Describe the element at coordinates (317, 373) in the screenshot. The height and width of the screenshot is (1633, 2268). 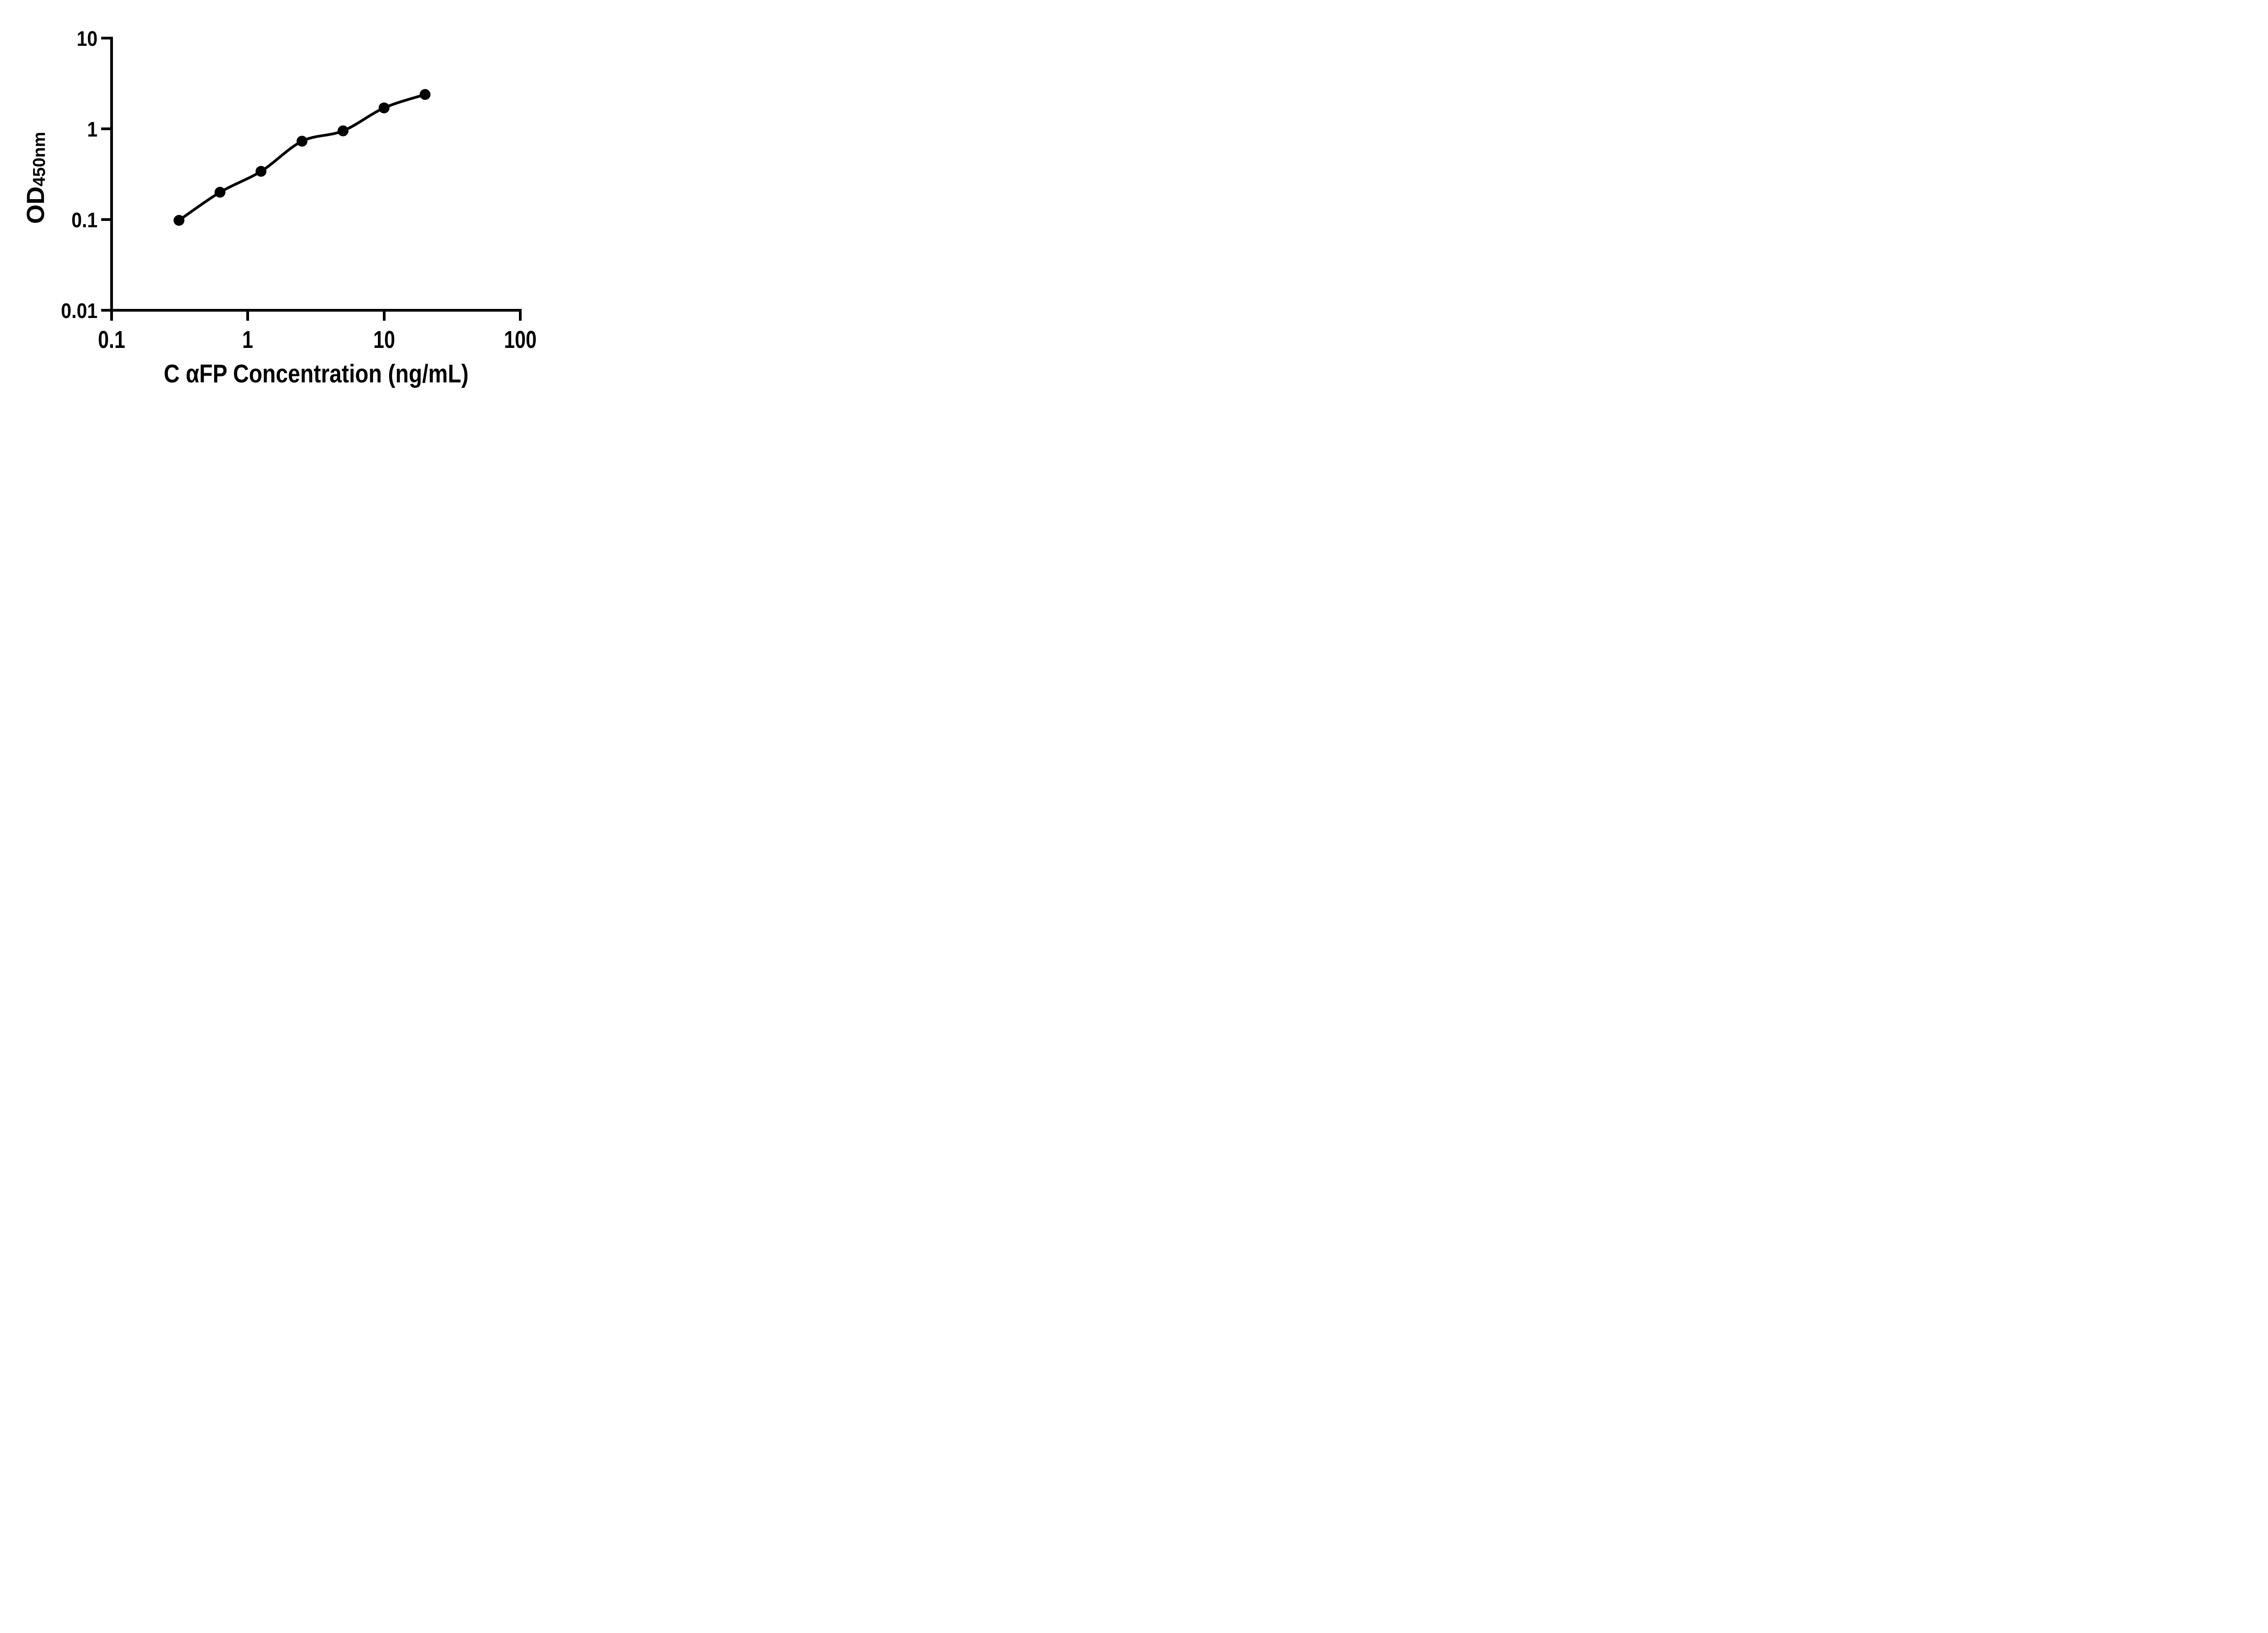
I see `x-axis-title: C αFP Concentration (ng/mL)` at that location.